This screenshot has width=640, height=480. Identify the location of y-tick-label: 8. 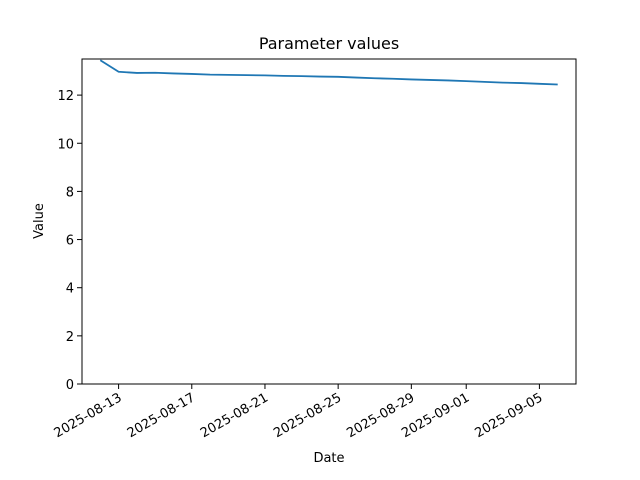
(70, 192).